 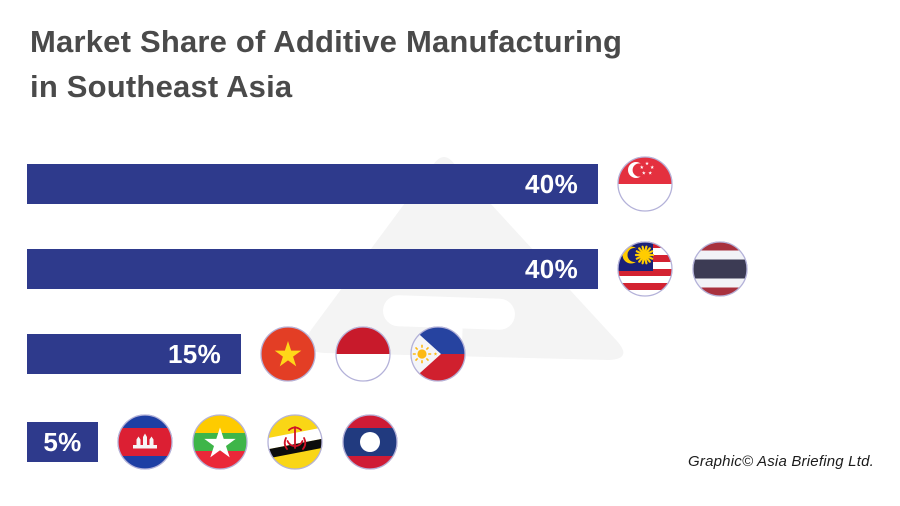 What do you see at coordinates (312, 269) in the screenshot?
I see `bar-malaysia-thailand: 40%` at bounding box center [312, 269].